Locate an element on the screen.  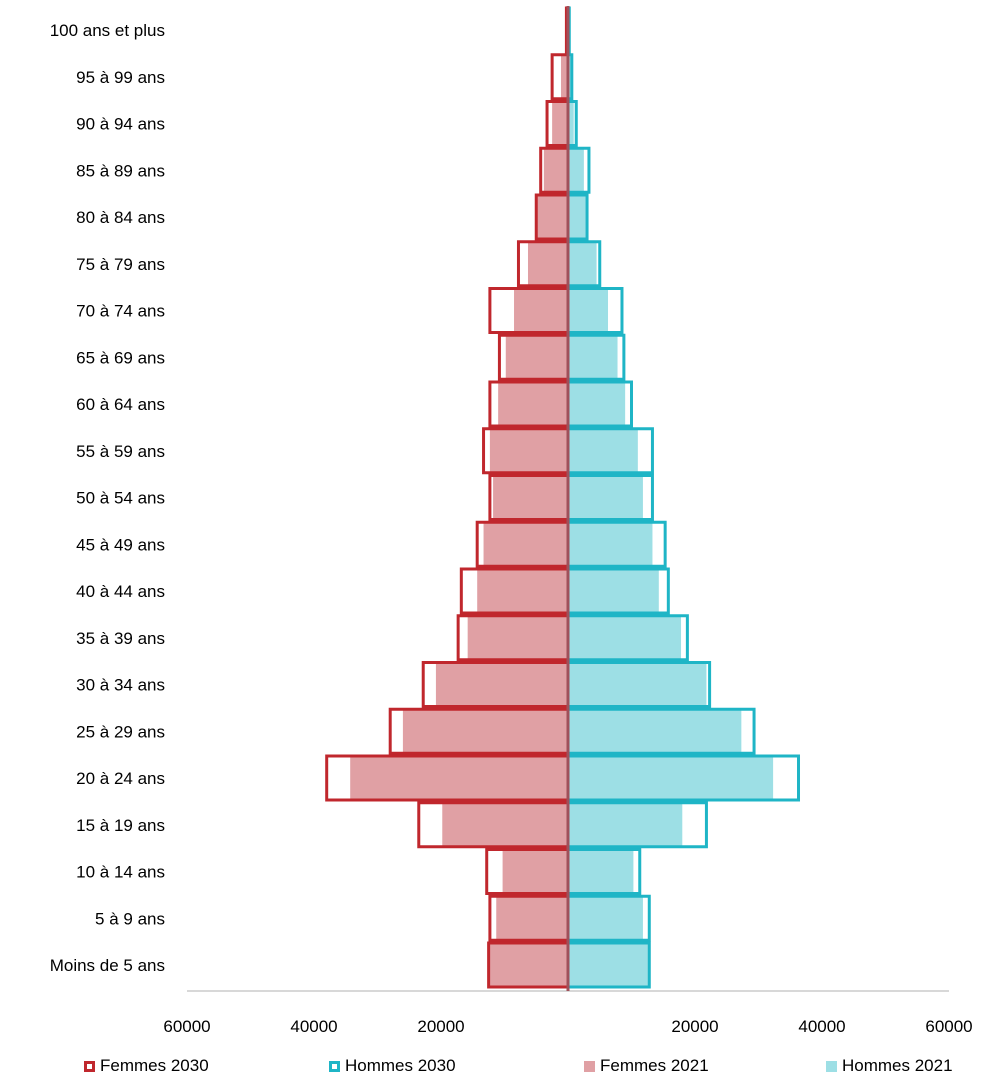
legend-item: Femmes 2030 is located at coordinates (146, 1066).